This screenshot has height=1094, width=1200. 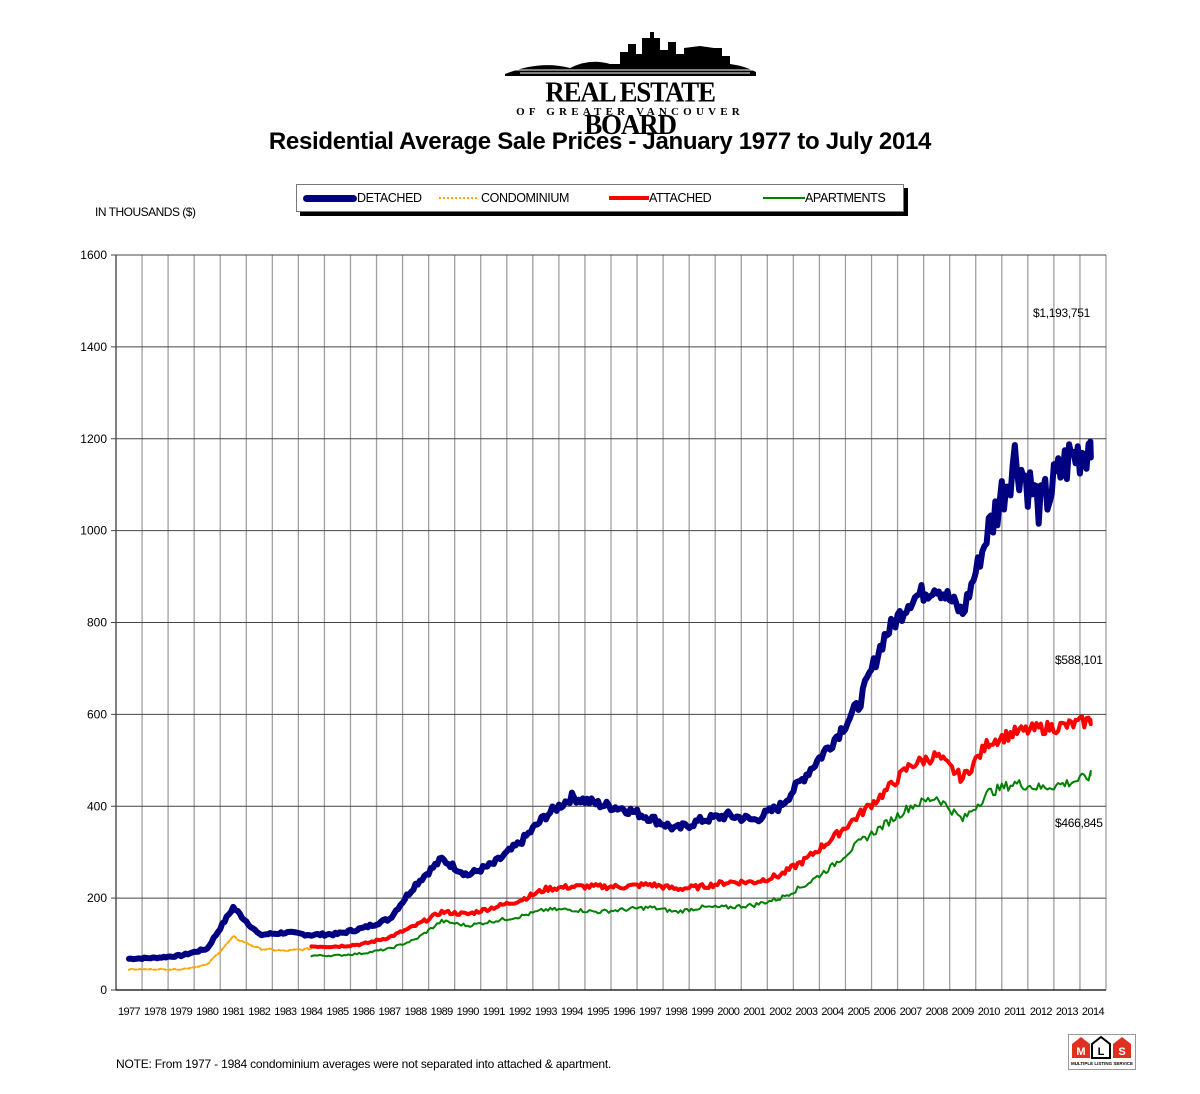 I want to click on chart-legend: DETACHED CONDOMINIUM ATTACHED APARTMENTS, so click(x=600, y=198).